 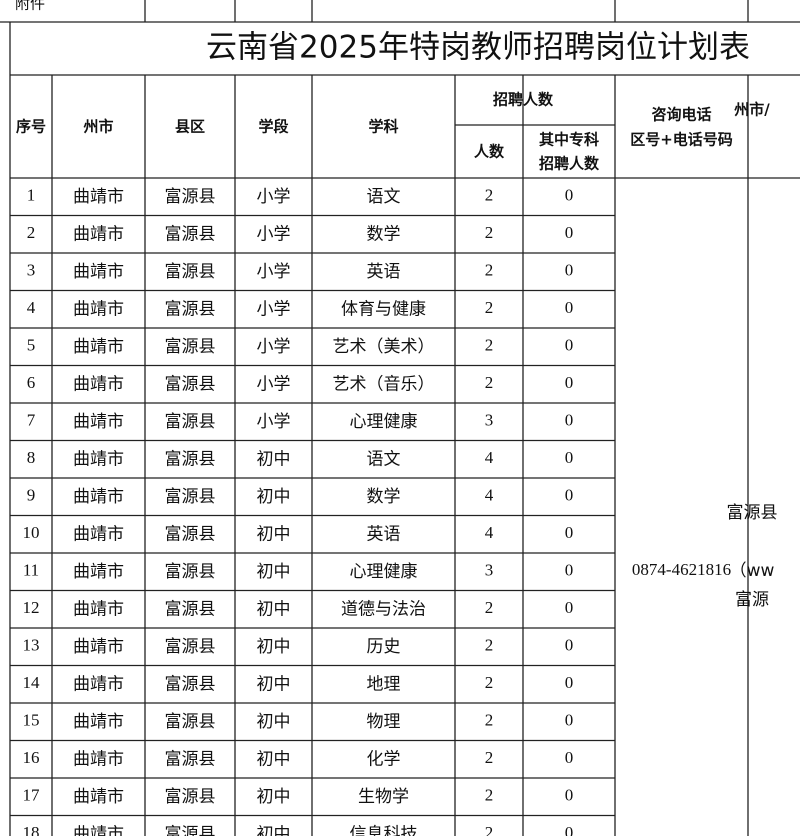 What do you see at coordinates (752, 600) in the screenshot?
I see `last-column-text: 富源` at bounding box center [752, 600].